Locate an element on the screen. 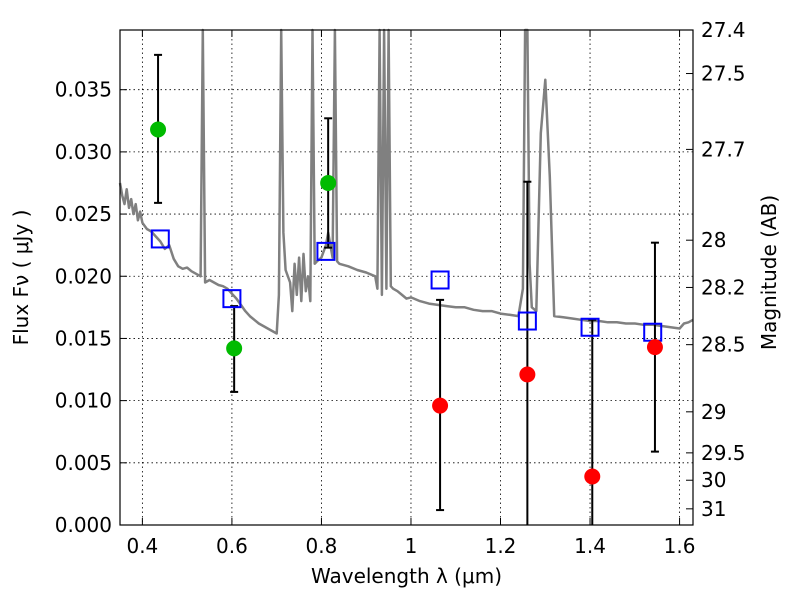  y-axis-title: Flux Fν ( μJy ) is located at coordinates (21, 278).